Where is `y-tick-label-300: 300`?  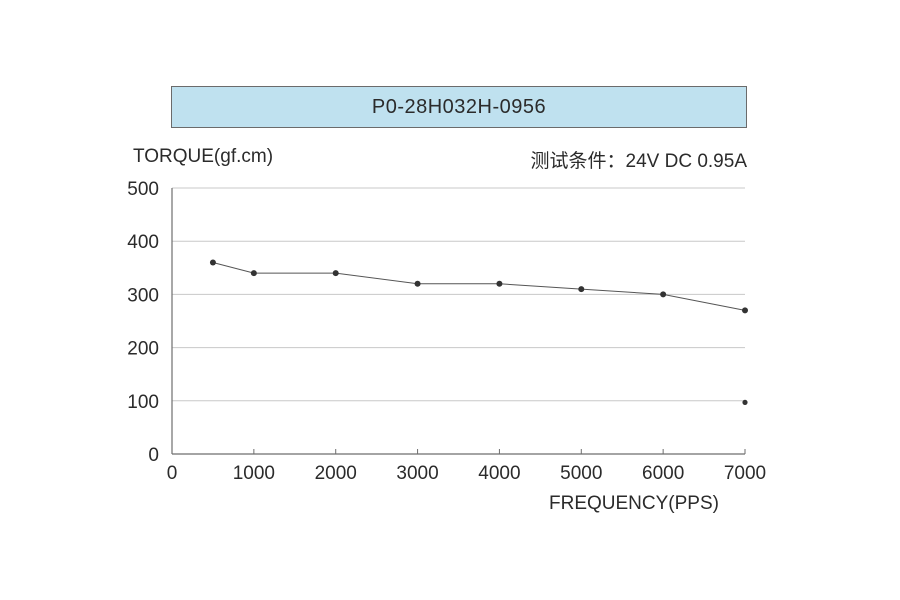 y-tick-label-300: 300 is located at coordinates (143, 295).